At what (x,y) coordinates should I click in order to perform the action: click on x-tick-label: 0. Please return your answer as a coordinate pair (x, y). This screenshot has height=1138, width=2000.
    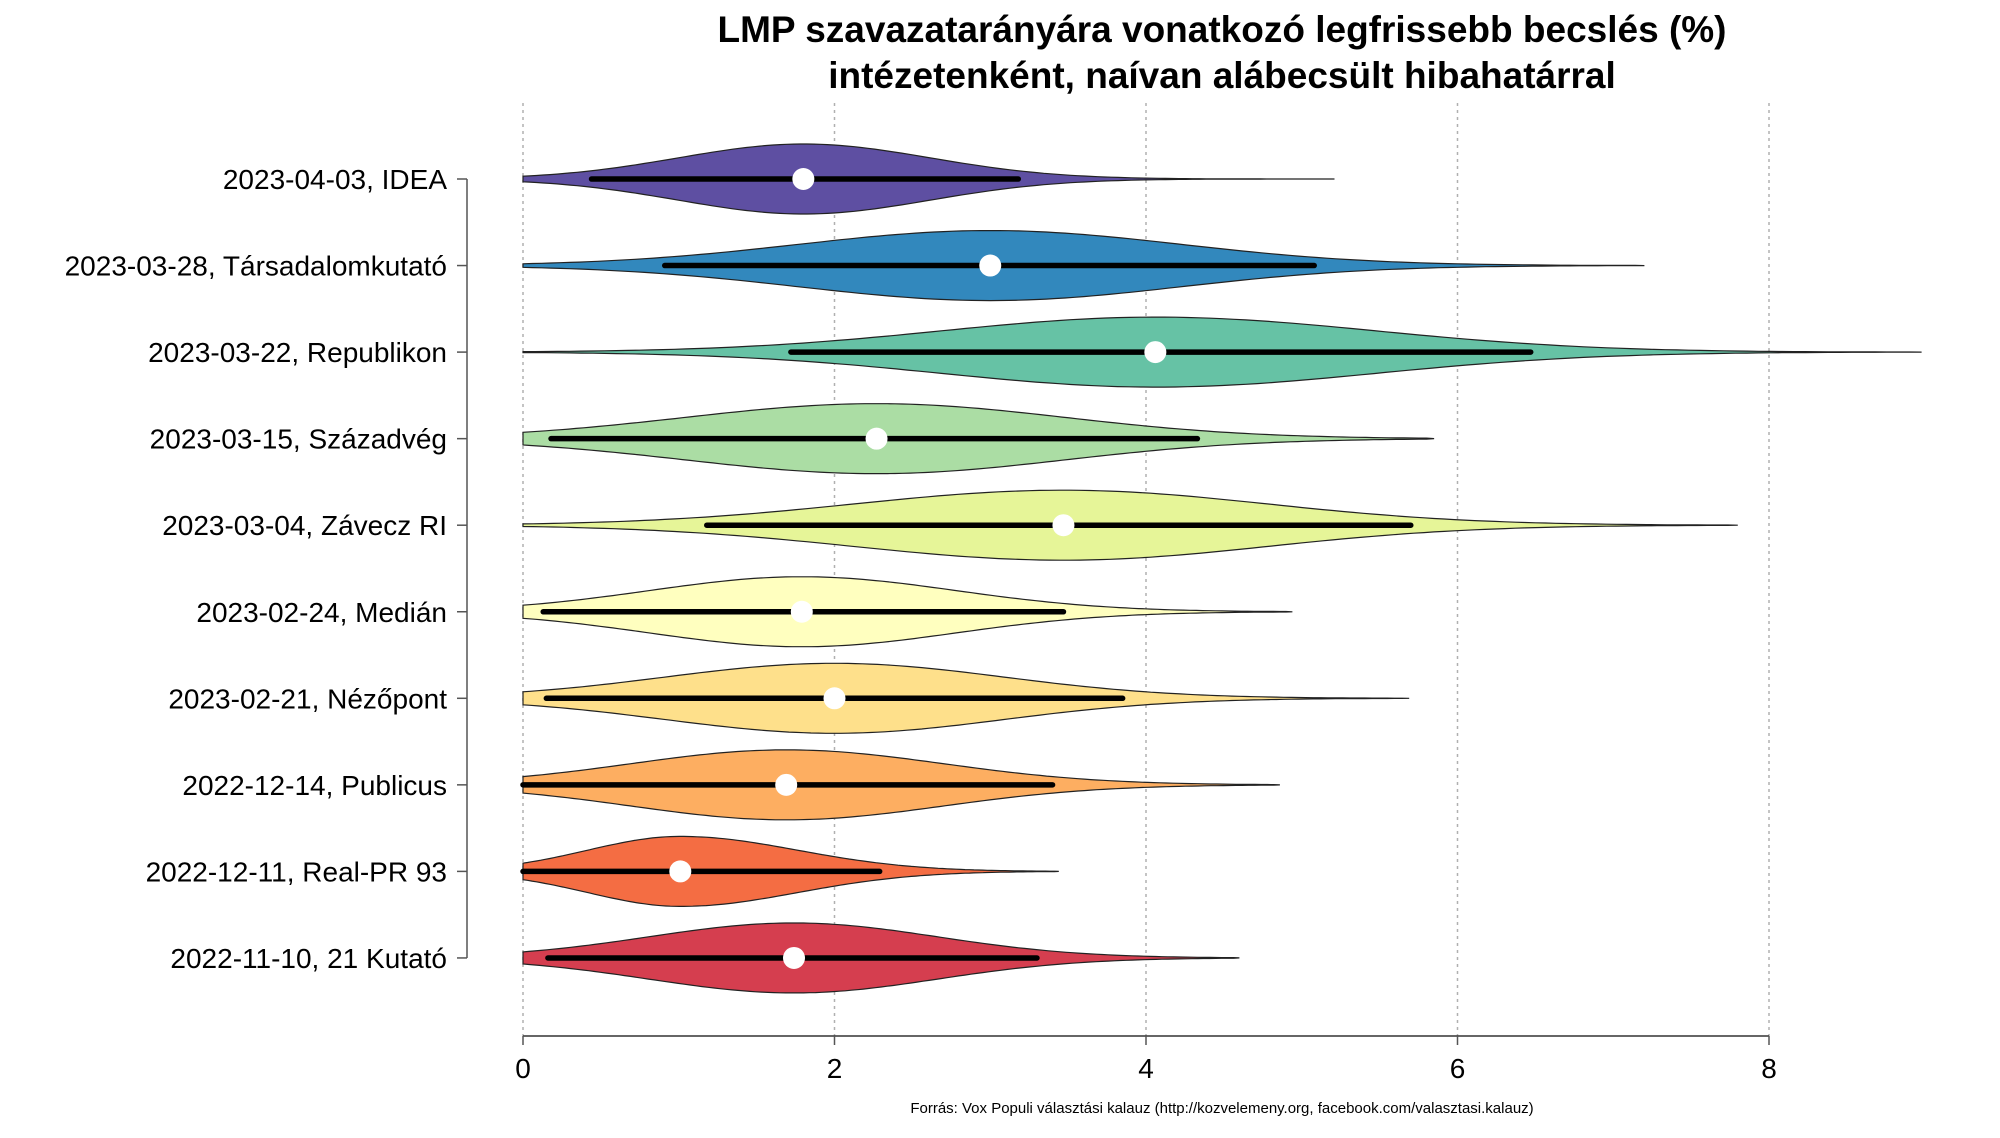
    Looking at the image, I should click on (523, 1068).